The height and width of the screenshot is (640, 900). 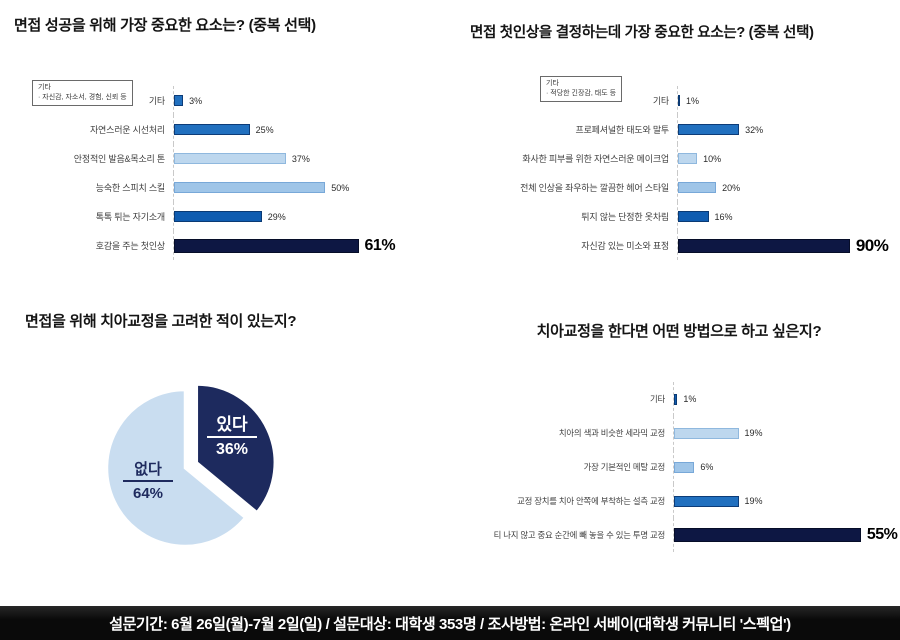 I want to click on bar-track: 50%, so click(x=294, y=187).